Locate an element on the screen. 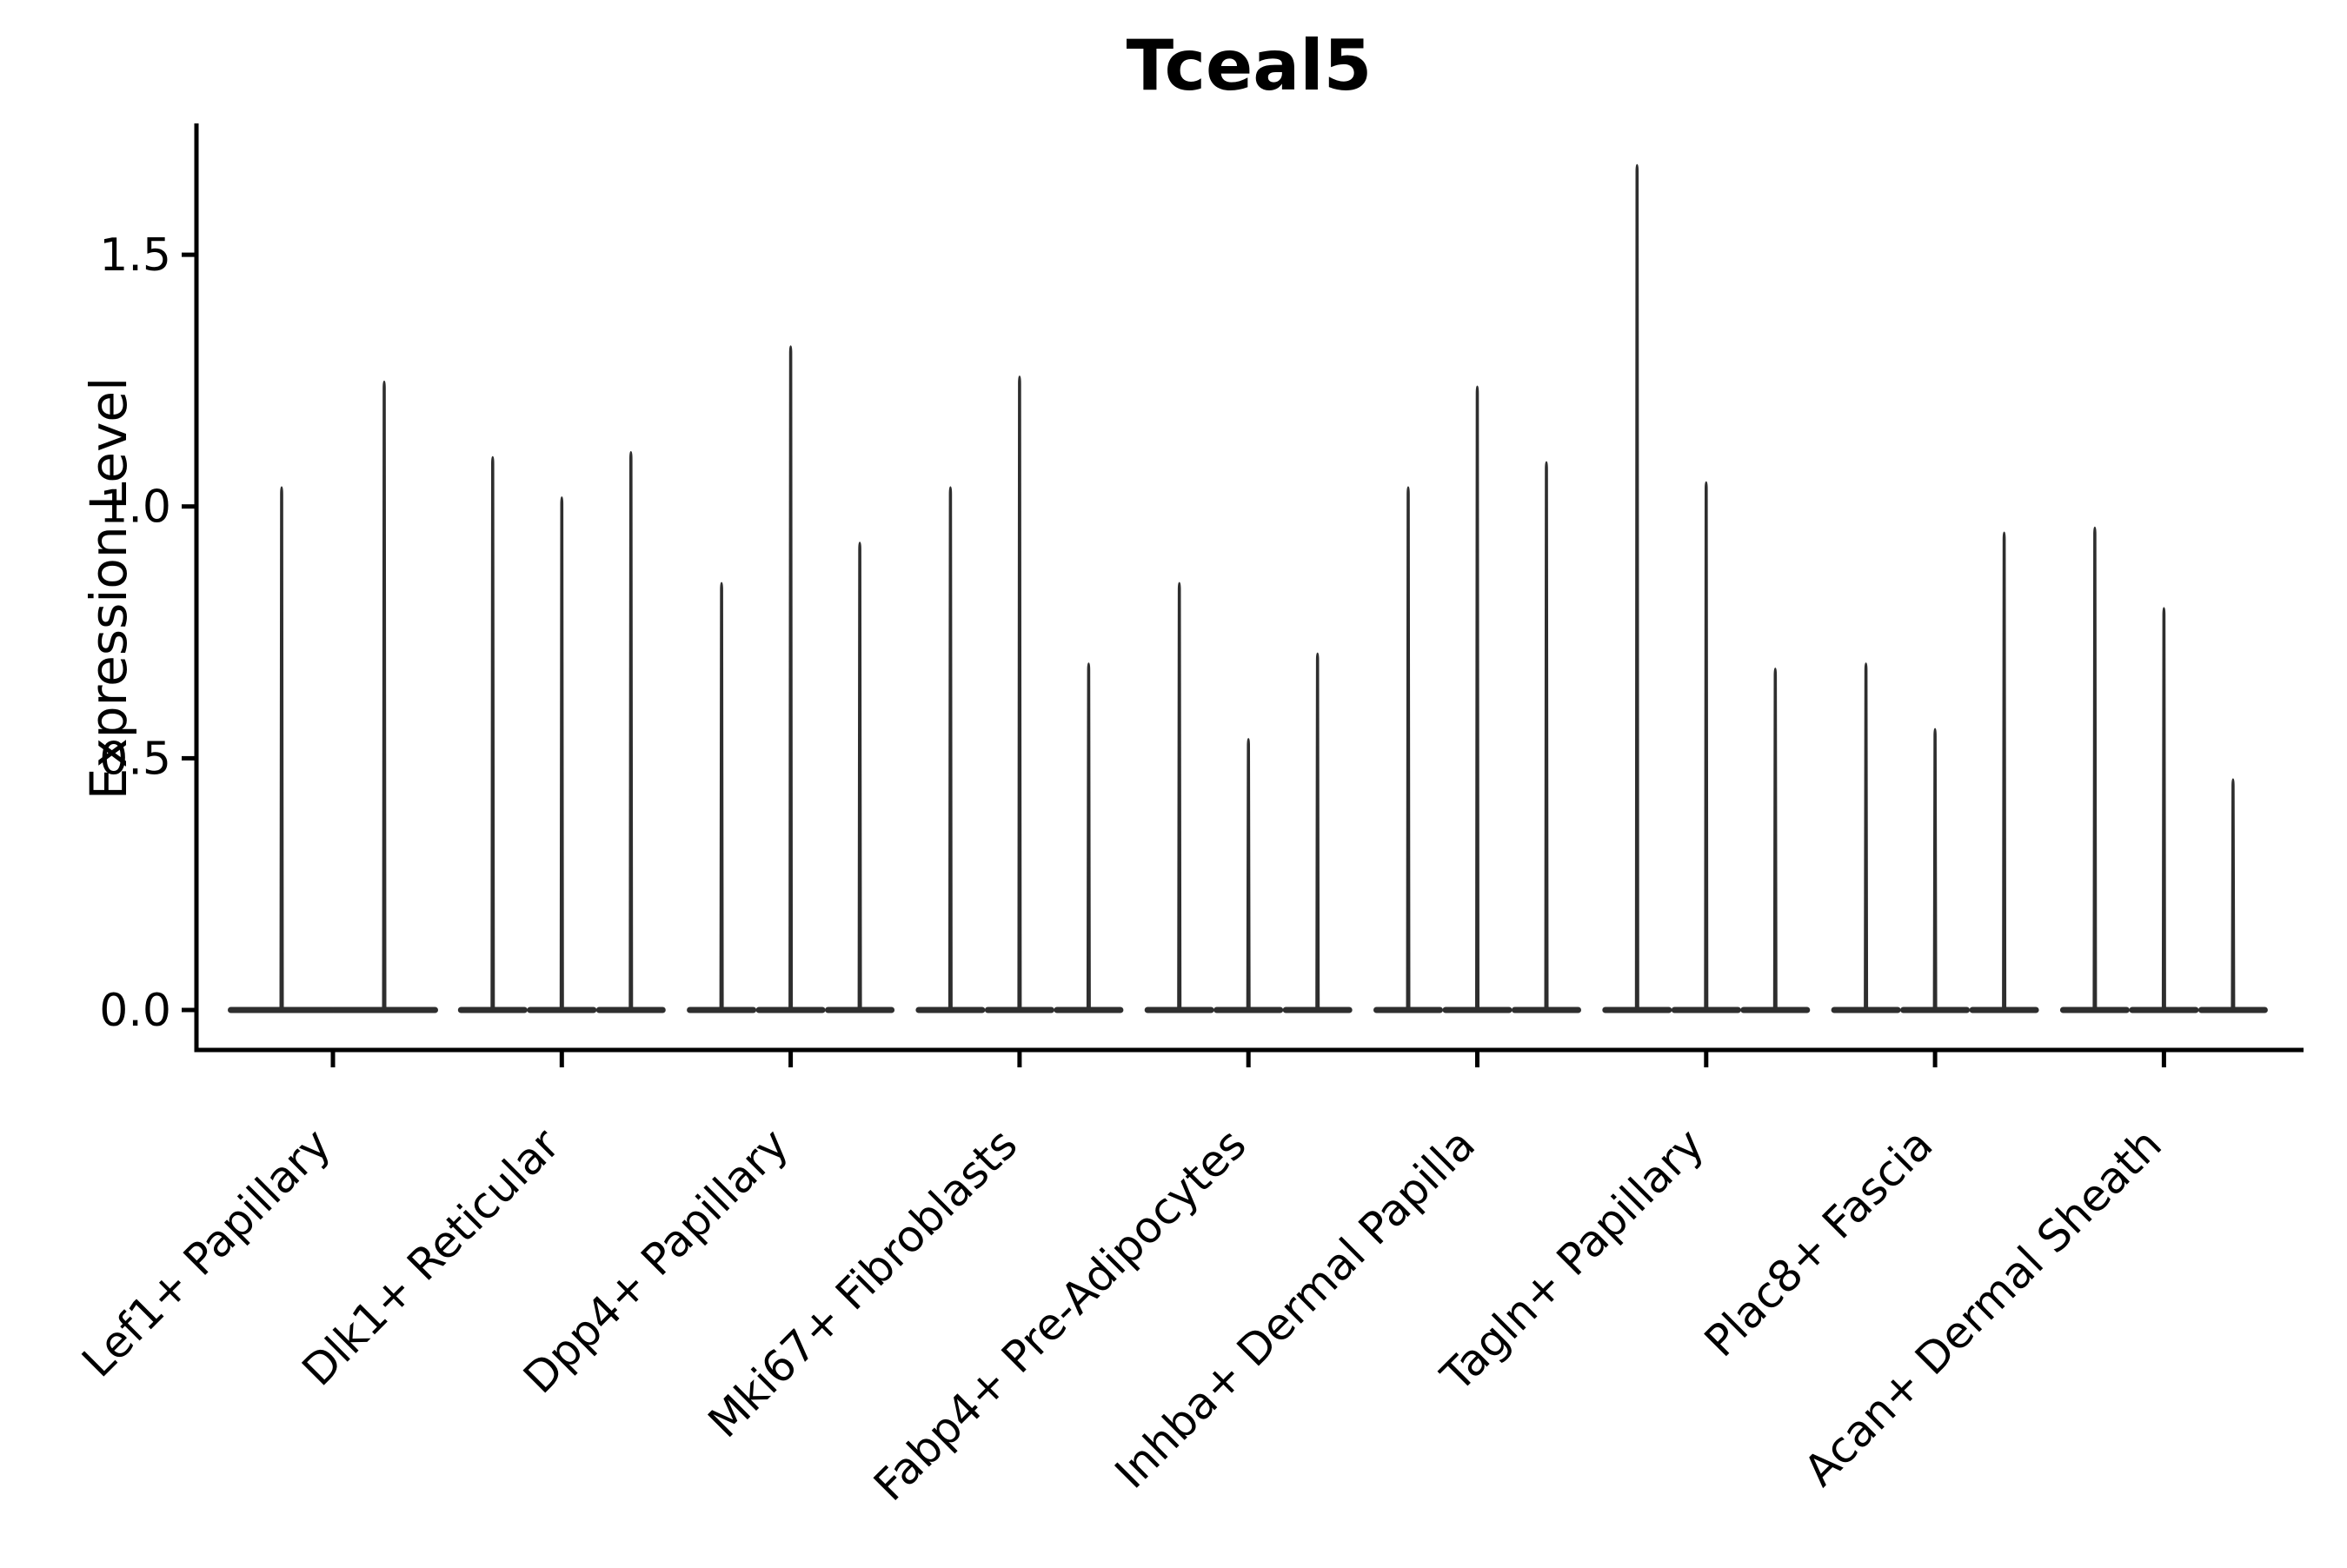 Image resolution: width=2347 pixels, height=1568 pixels. axis-left-spine is located at coordinates (196, 588).